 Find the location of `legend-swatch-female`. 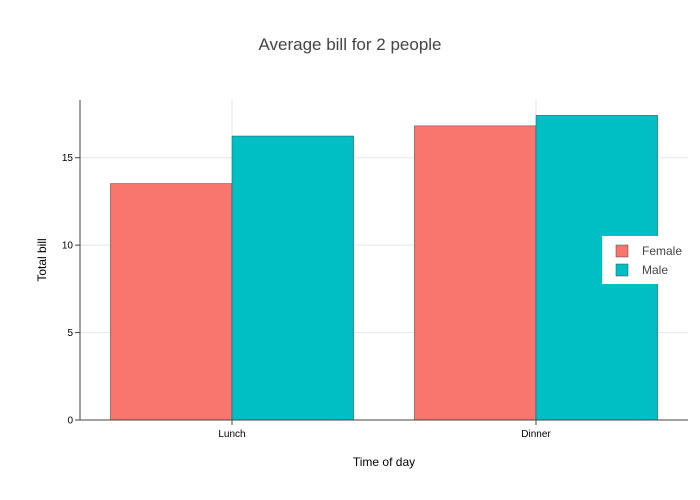

legend-swatch-female is located at coordinates (622, 251).